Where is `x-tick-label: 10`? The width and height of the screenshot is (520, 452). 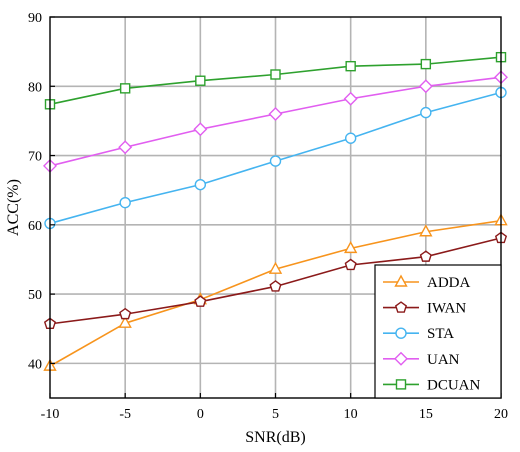
x-tick-label: 10 is located at coordinates (351, 414).